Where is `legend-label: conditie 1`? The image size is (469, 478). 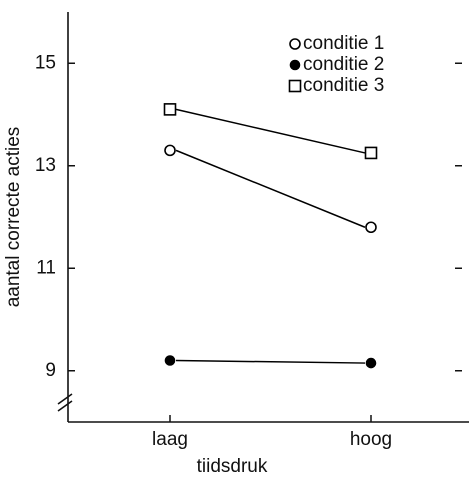
legend-label: conditie 1 is located at coordinates (343, 43).